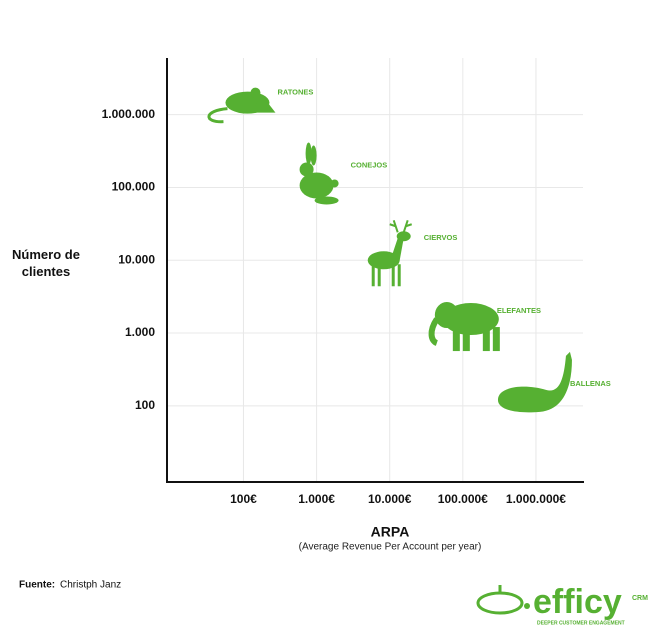  What do you see at coordinates (134, 187) in the screenshot?
I see `y-tick-label: 100.000` at bounding box center [134, 187].